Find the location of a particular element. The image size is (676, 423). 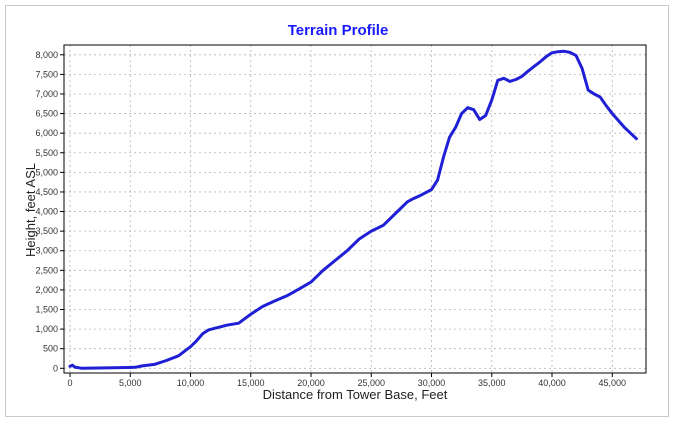

y-tick-label: 8,000 is located at coordinates (46, 55).